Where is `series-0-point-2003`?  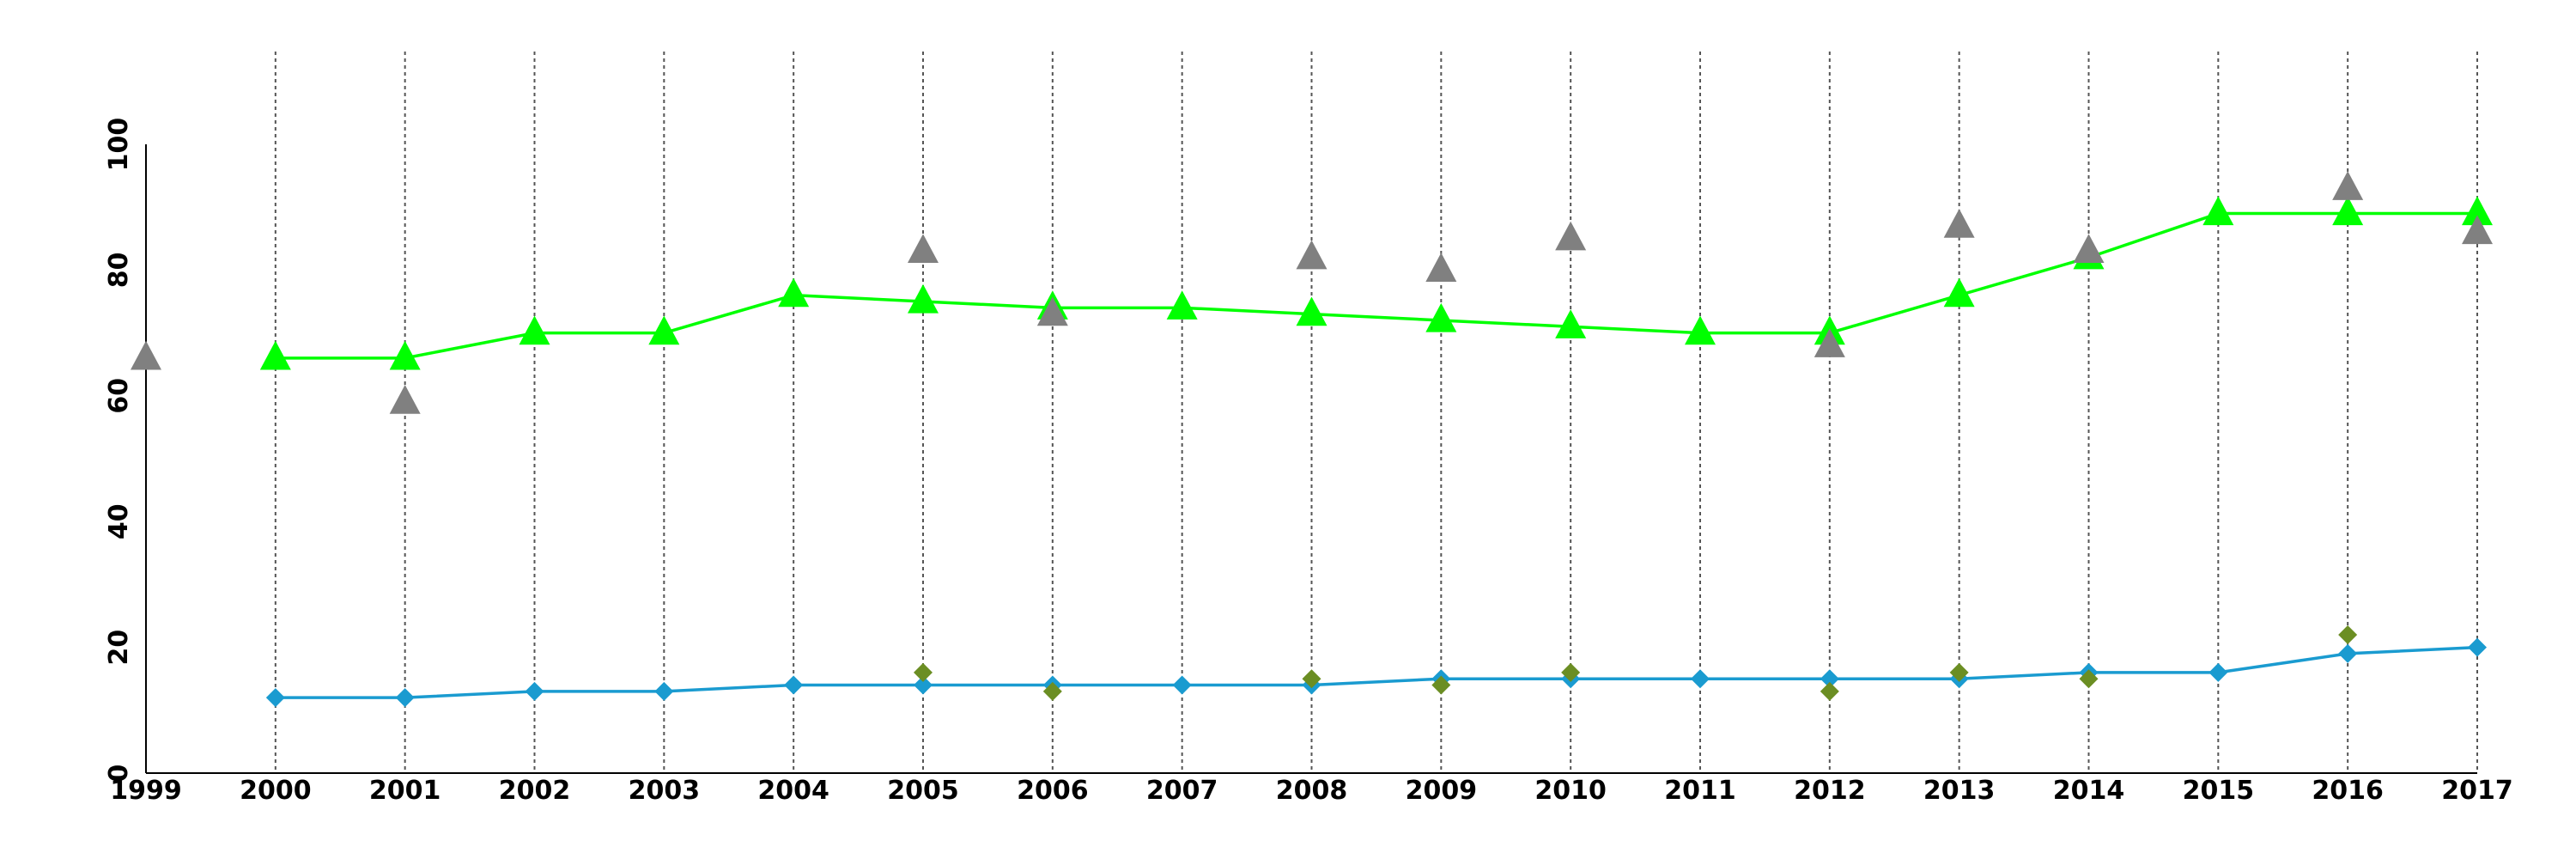
series-0-point-2003 is located at coordinates (664, 330).